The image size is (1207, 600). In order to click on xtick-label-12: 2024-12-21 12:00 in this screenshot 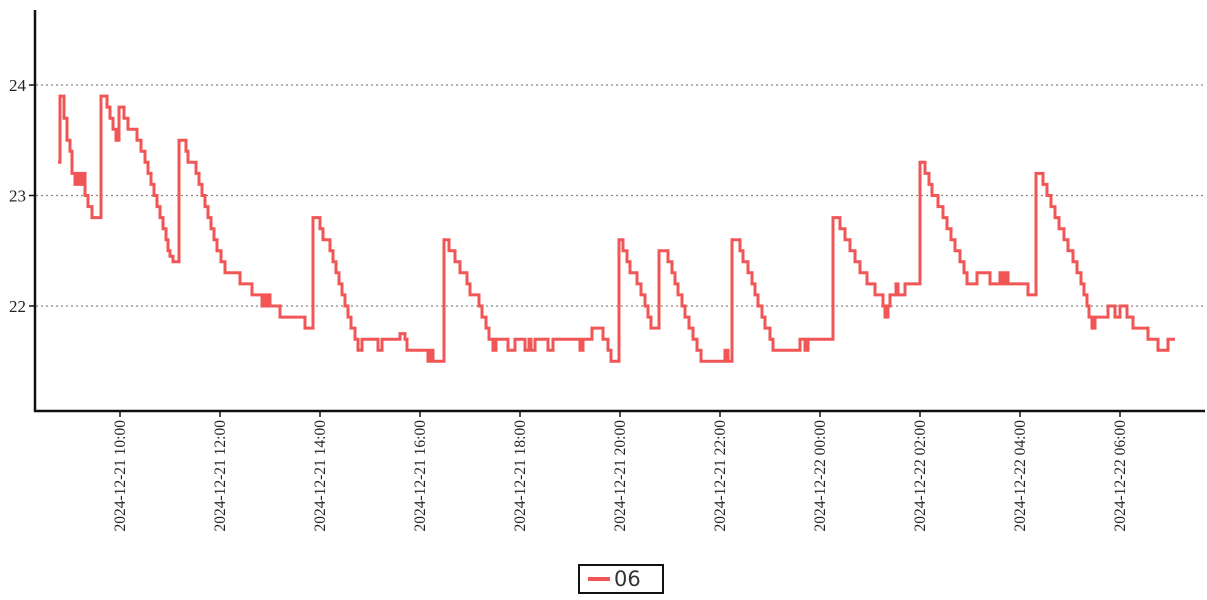, I will do `click(220, 476)`.